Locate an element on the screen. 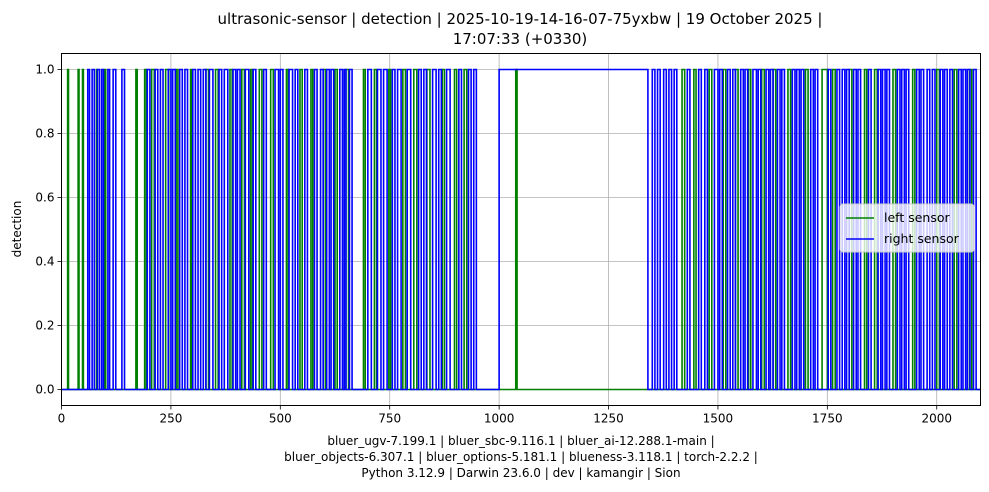  legend-label-right-sensor: right sensor is located at coordinates (922, 238).